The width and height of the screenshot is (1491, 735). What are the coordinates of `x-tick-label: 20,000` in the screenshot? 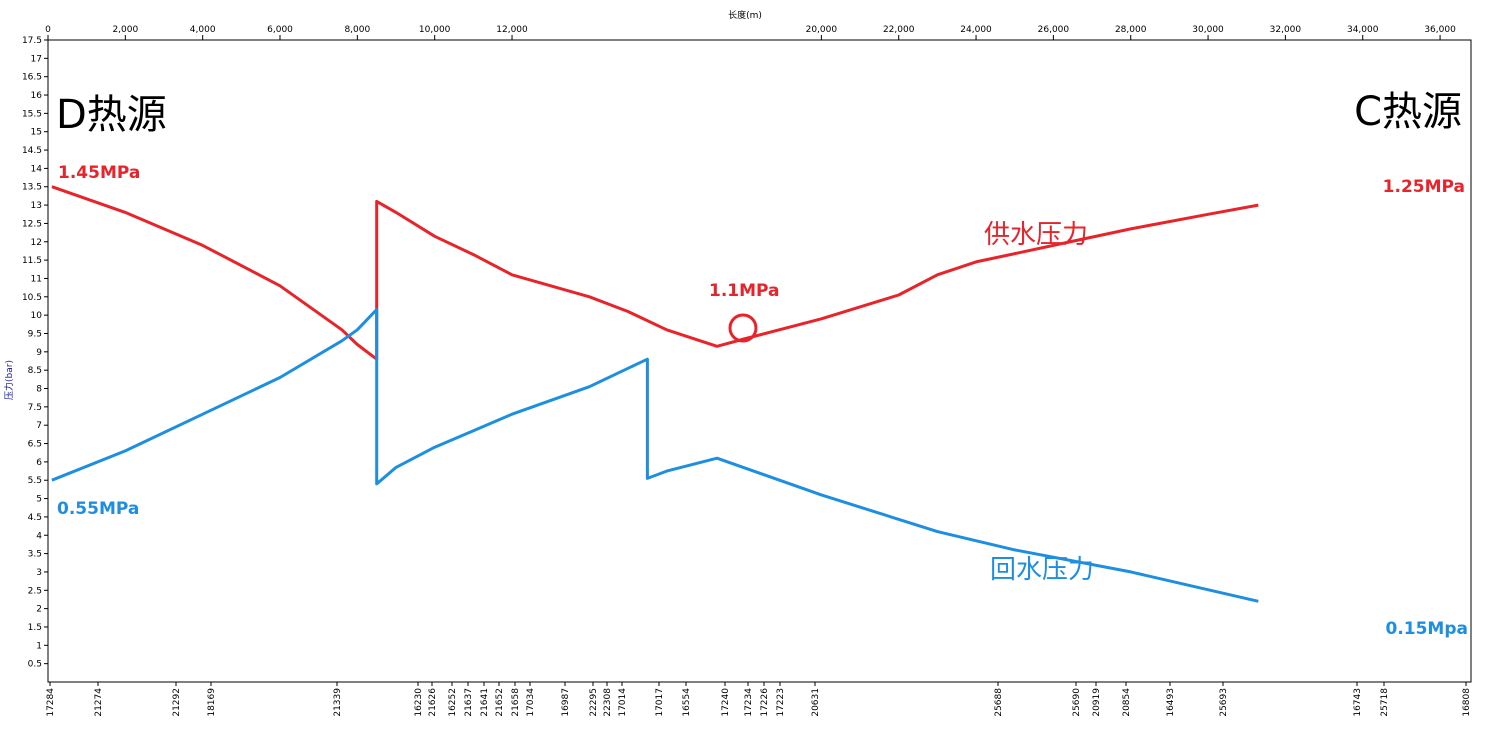 It's located at (822, 30).